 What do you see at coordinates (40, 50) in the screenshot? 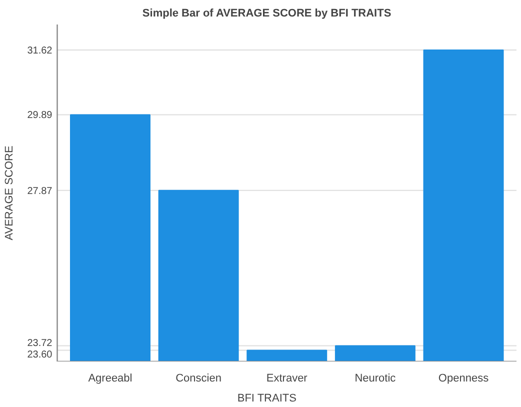
I see `y-tick-label: 31.62` at bounding box center [40, 50].